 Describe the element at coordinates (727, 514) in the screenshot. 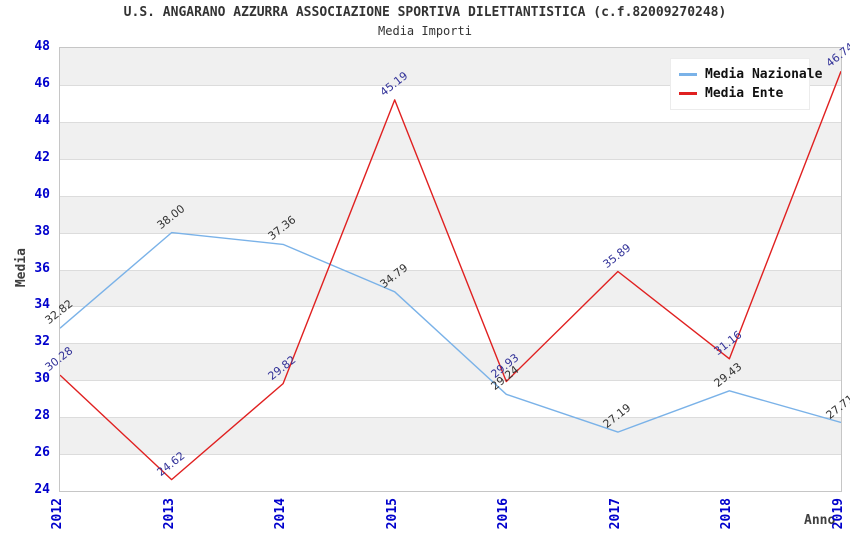

I see `x-tick-label: 2018` at that location.